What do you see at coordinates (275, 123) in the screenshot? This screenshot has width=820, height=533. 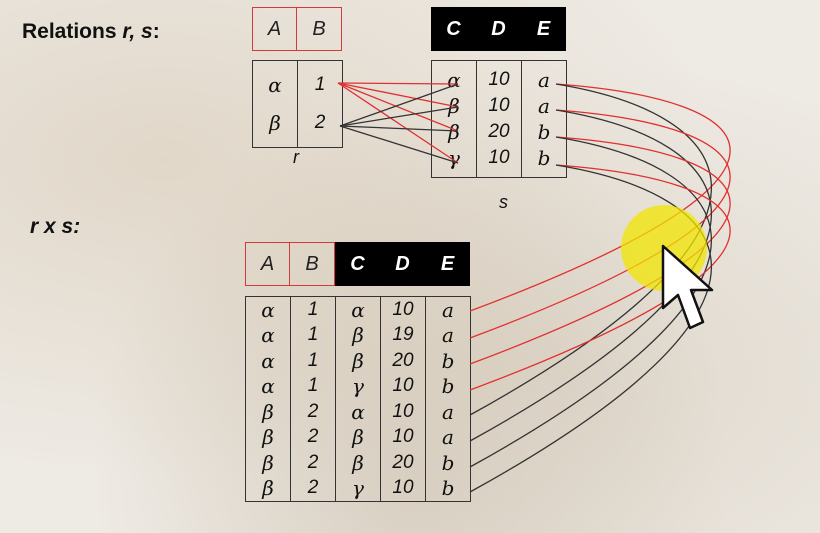 I see `relation-r-cell: β` at bounding box center [275, 123].